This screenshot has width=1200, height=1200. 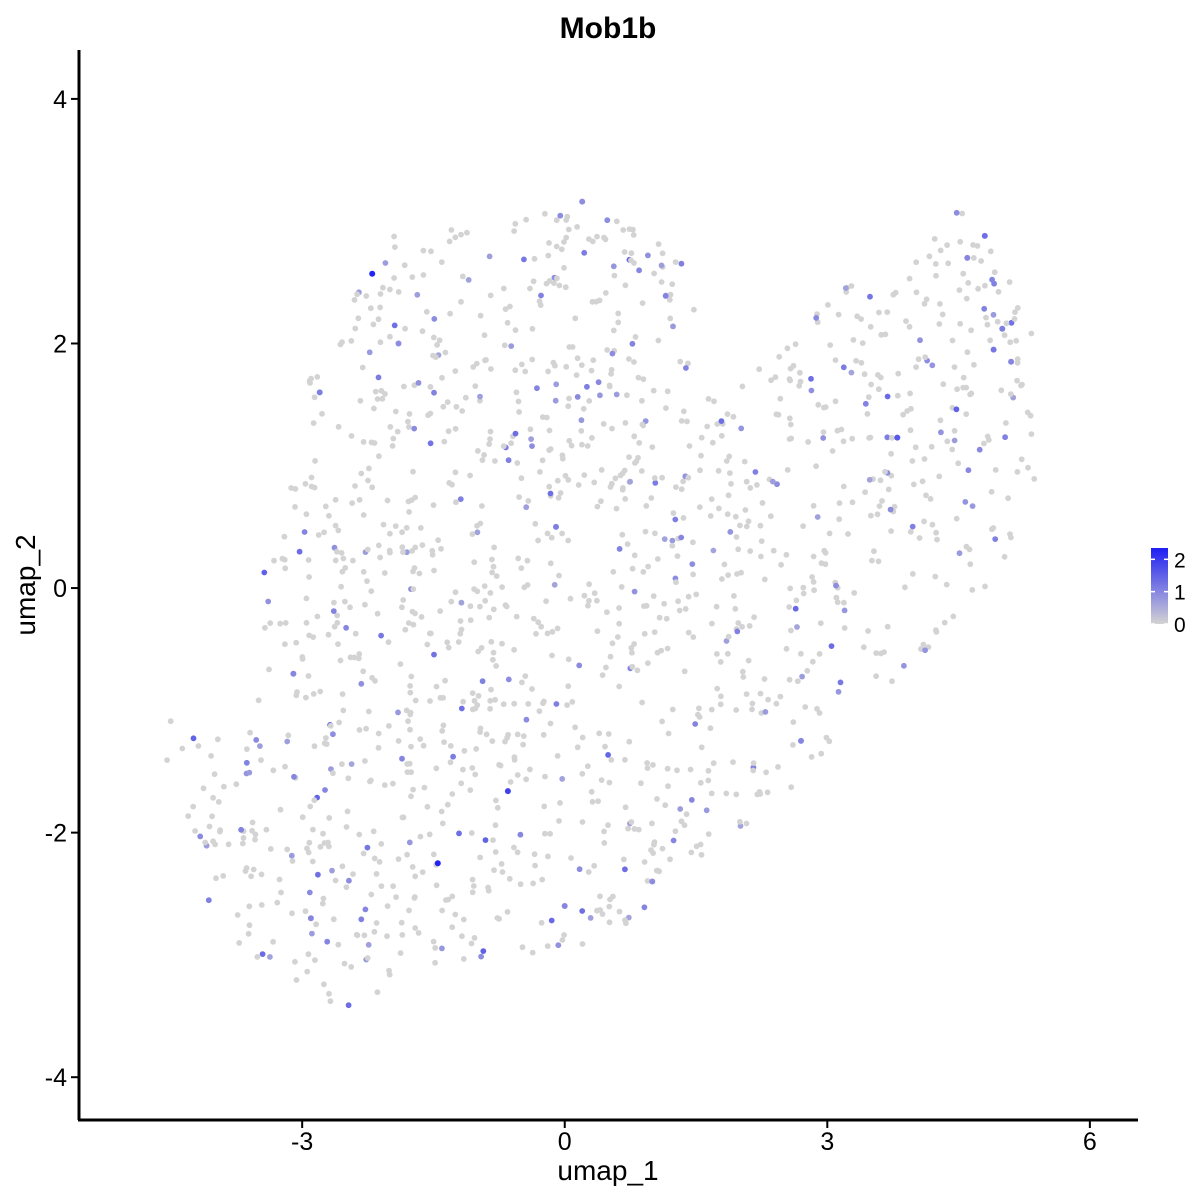 What do you see at coordinates (1090, 1142) in the screenshot?
I see `x-tick-label: 6` at bounding box center [1090, 1142].